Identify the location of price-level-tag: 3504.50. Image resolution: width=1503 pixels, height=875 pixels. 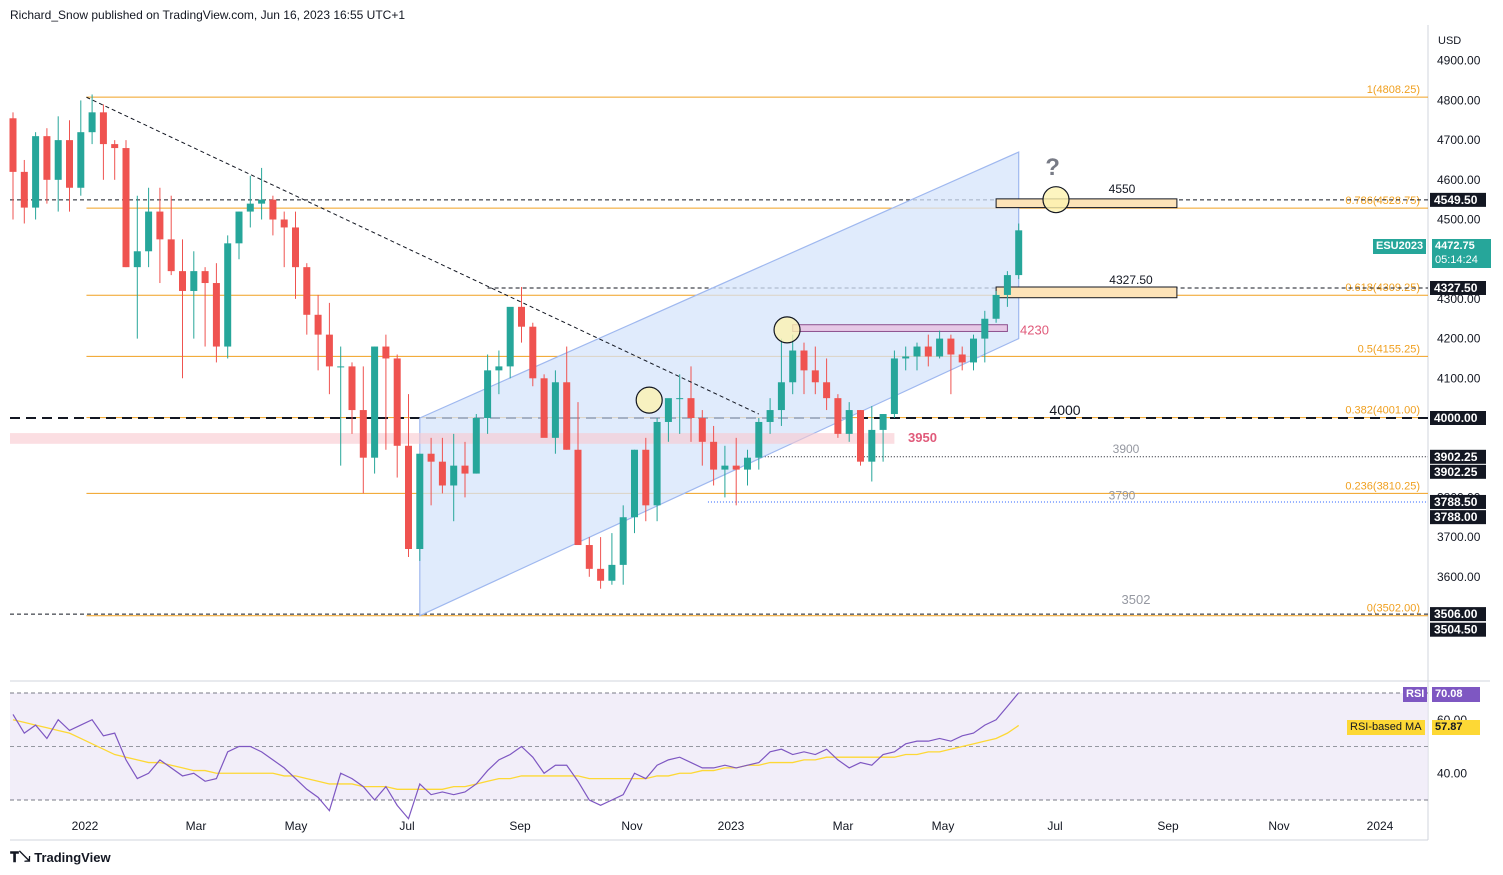
(1458, 629).